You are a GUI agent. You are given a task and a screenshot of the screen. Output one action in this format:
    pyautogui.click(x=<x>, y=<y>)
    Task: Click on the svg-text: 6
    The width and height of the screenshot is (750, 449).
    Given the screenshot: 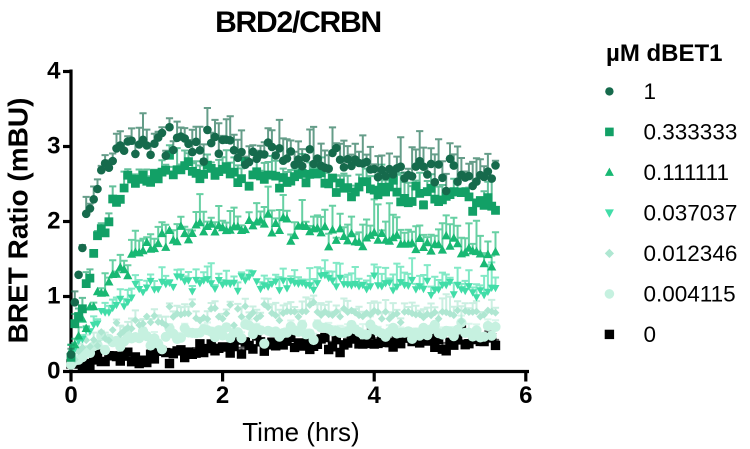 What is the action you would take?
    pyautogui.click(x=525, y=395)
    